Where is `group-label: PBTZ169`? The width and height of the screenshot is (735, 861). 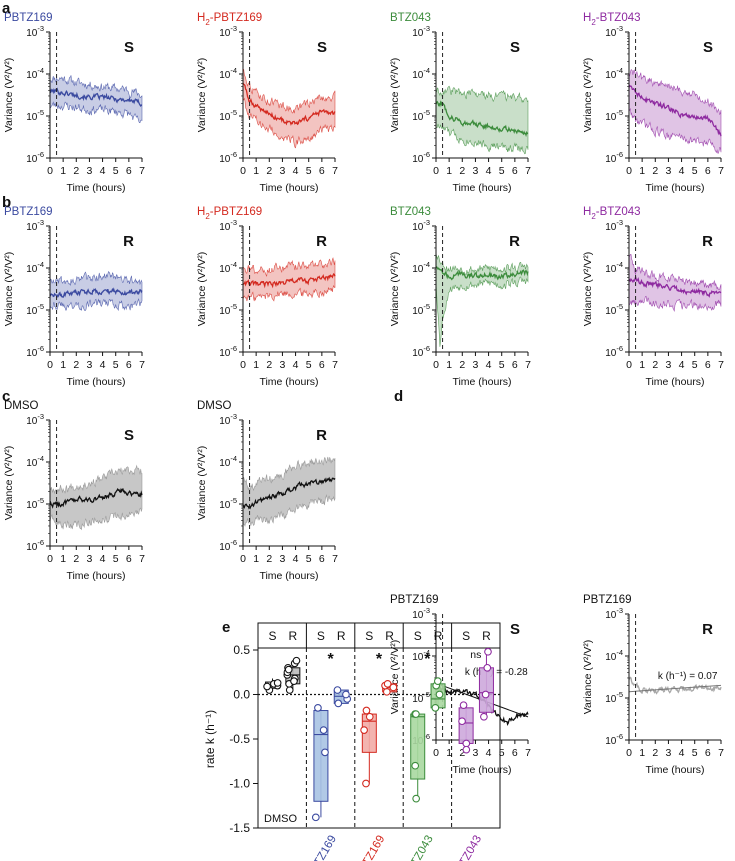
group-label: PBTZ169 is located at coordinates (321, 847).